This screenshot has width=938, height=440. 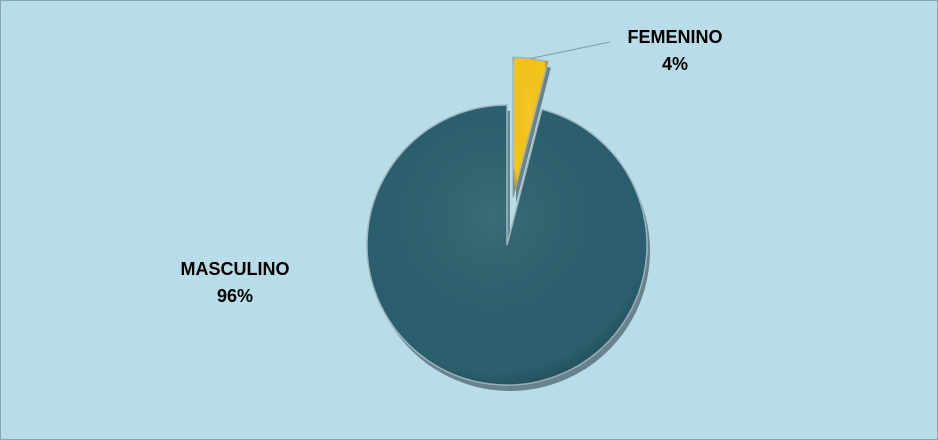 What do you see at coordinates (235, 269) in the screenshot?
I see `slice-label: MASCULINO` at bounding box center [235, 269].